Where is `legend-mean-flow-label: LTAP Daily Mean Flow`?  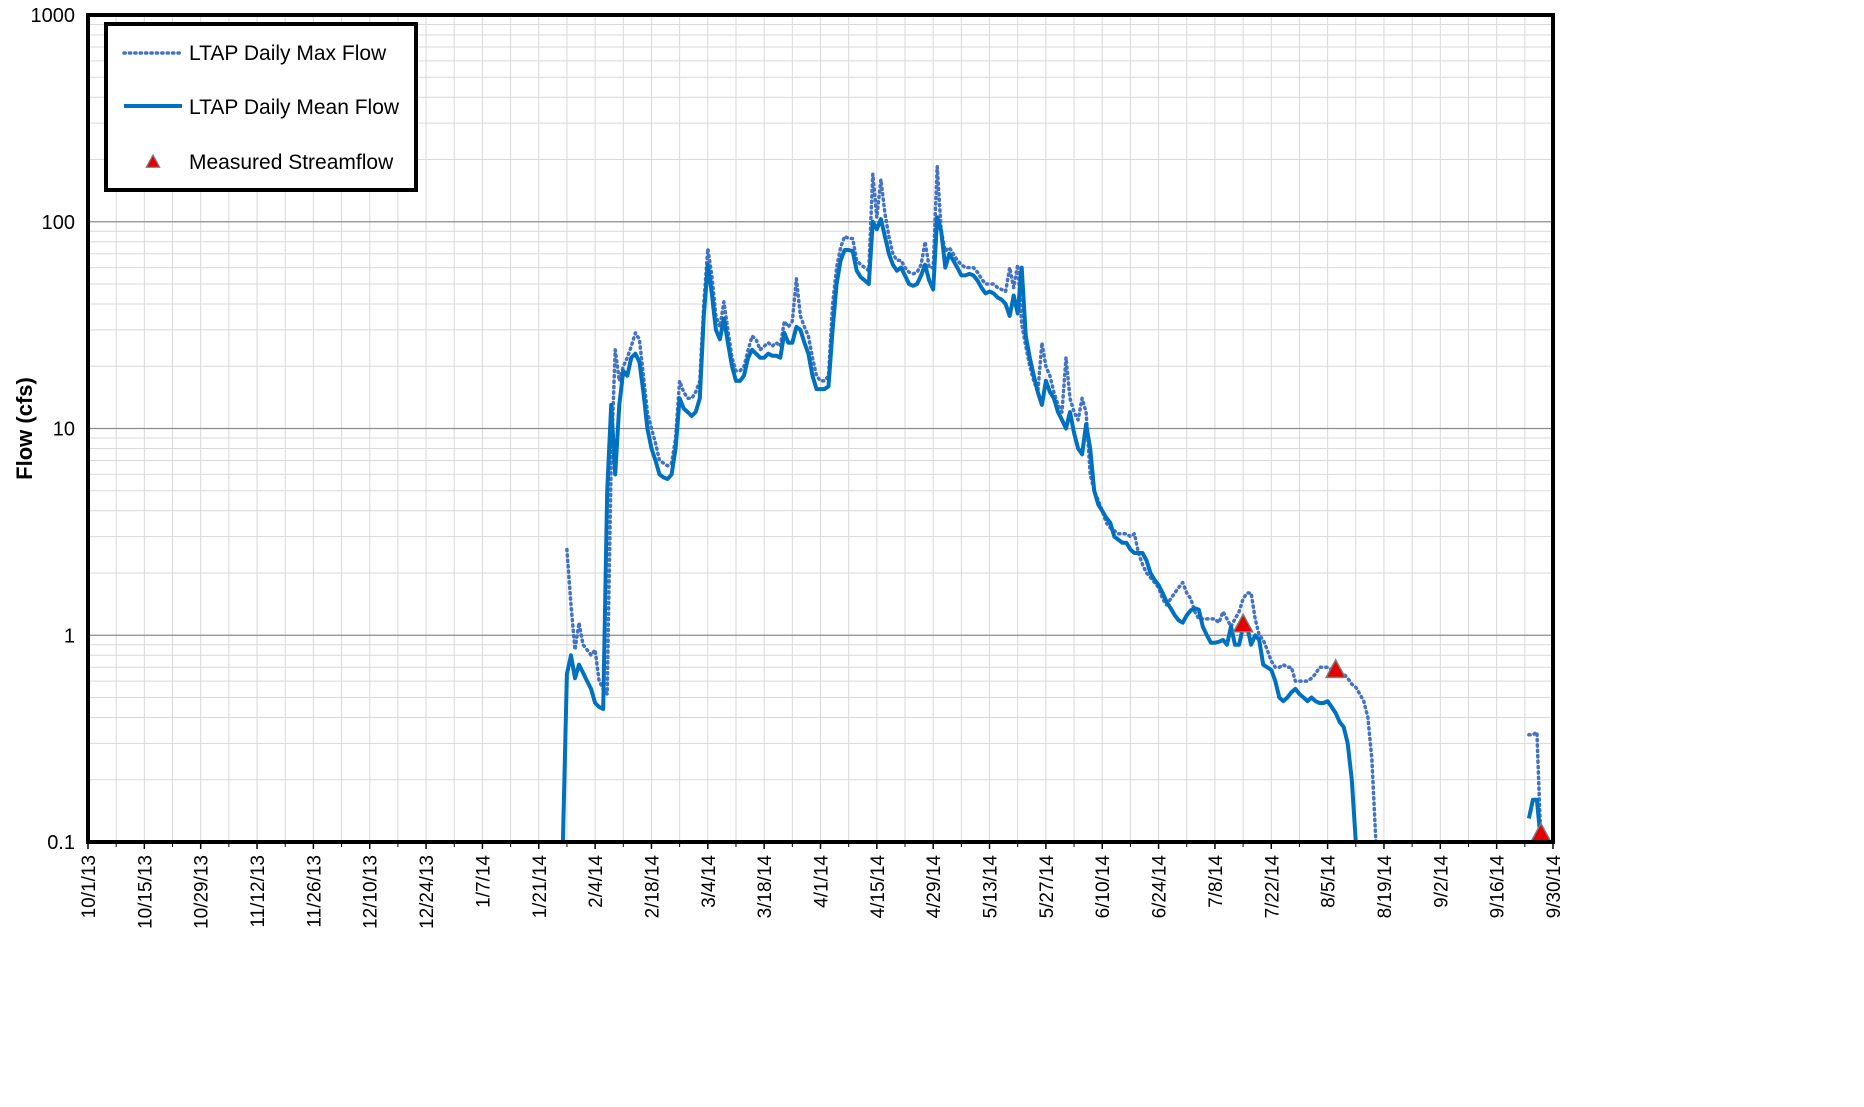
legend-mean-flow-label: LTAP Daily Mean Flow is located at coordinates (294, 107).